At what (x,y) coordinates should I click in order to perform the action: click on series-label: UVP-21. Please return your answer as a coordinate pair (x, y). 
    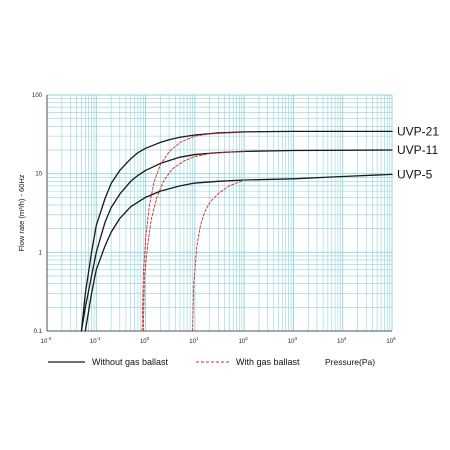
    Looking at the image, I should click on (418, 131).